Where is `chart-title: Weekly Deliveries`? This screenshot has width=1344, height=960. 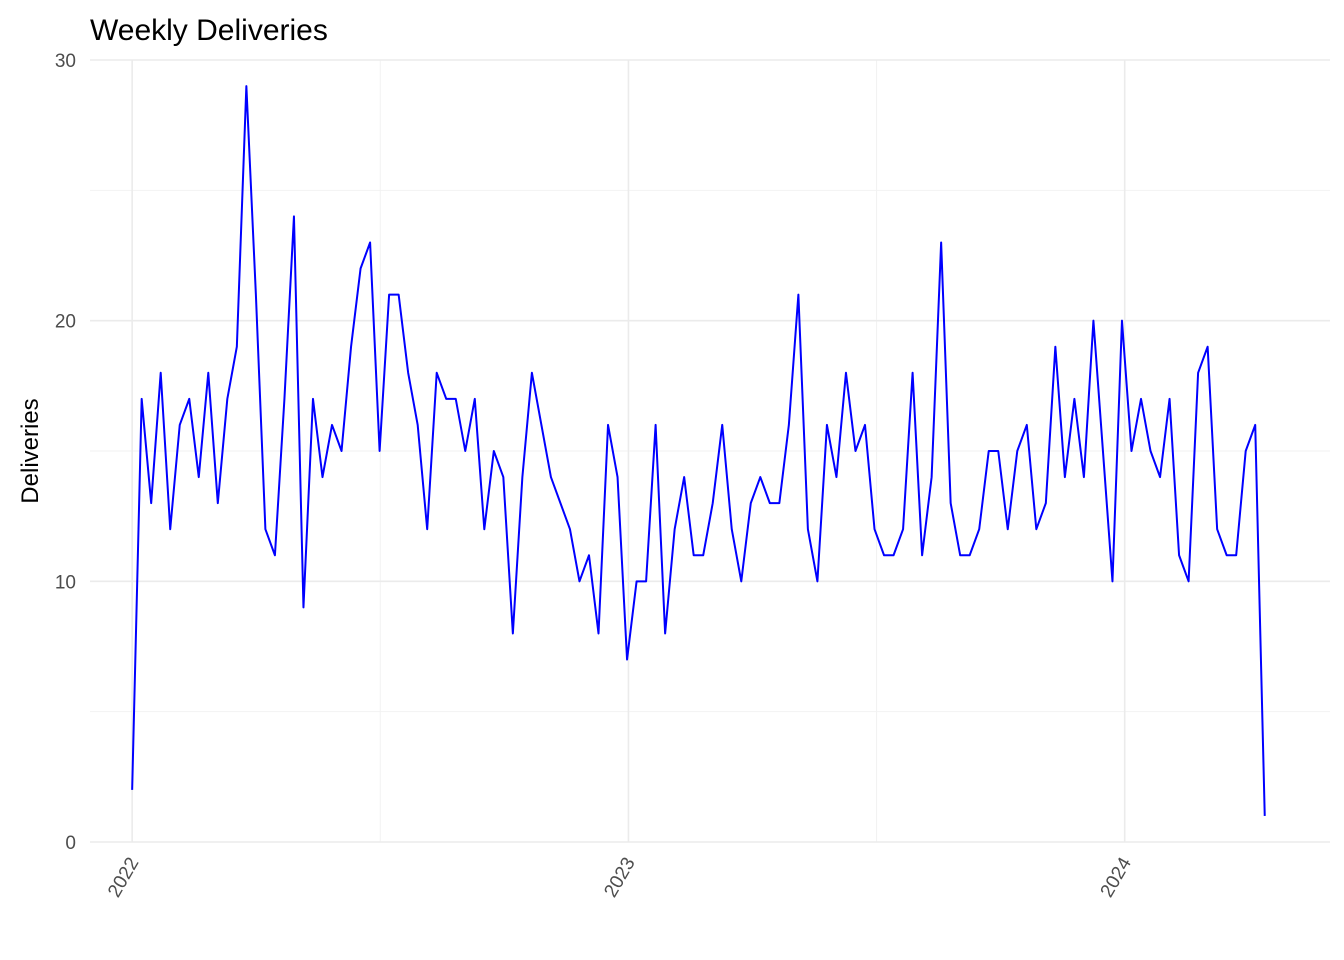 chart-title: Weekly Deliveries is located at coordinates (209, 30).